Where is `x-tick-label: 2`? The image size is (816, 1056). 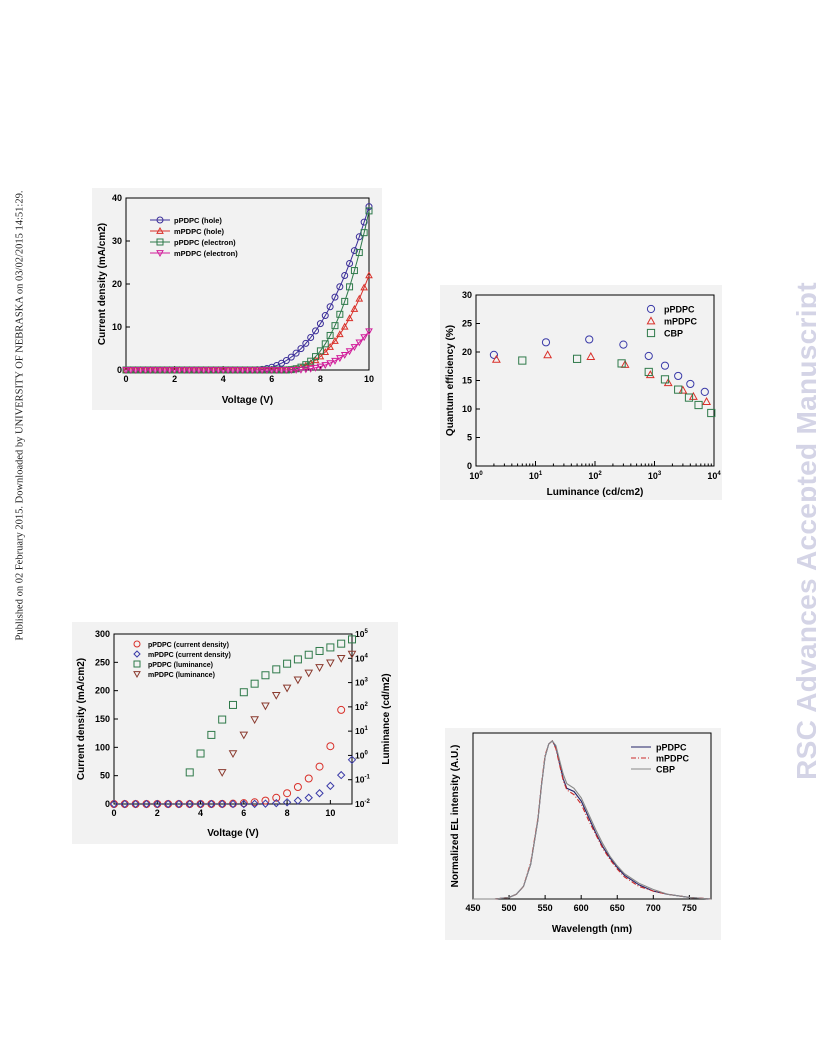
x-tick-label: 2 is located at coordinates (174, 379).